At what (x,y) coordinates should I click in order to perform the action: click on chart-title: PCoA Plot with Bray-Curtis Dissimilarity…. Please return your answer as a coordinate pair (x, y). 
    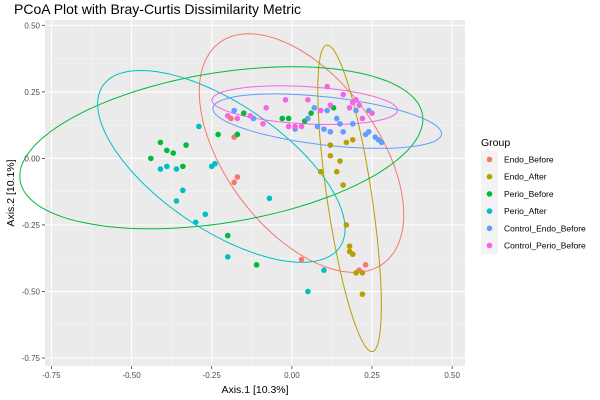
    Looking at the image, I should click on (158, 9).